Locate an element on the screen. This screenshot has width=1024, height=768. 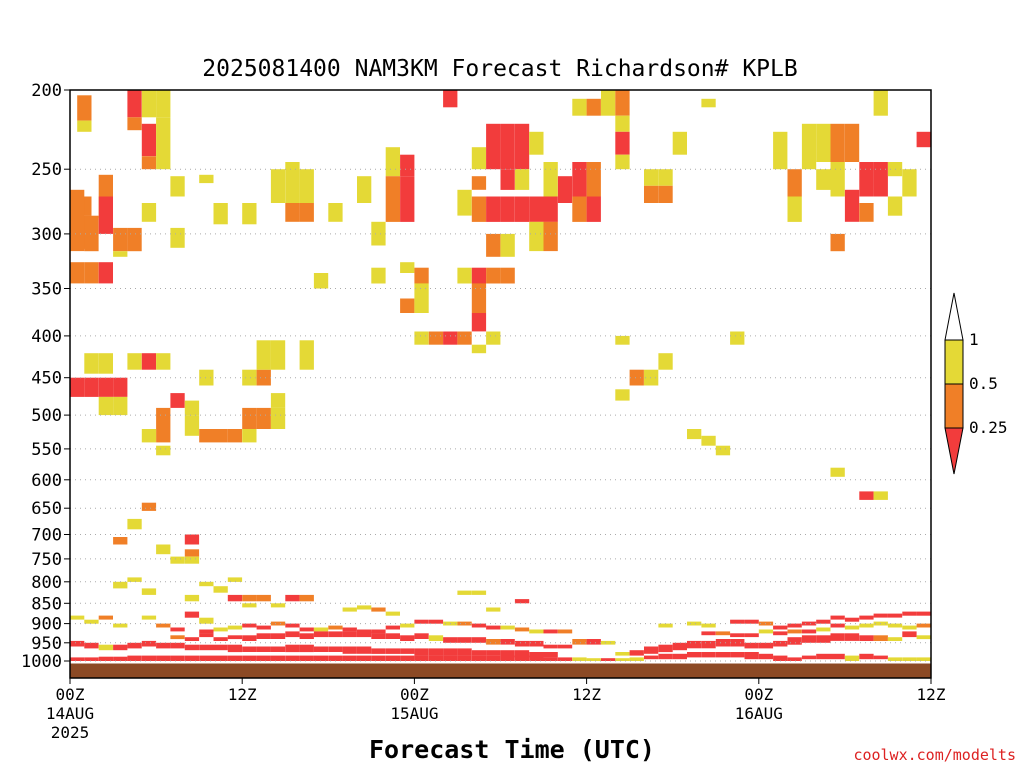
x-tick-label: 00Z is located at coordinates (70, 694).